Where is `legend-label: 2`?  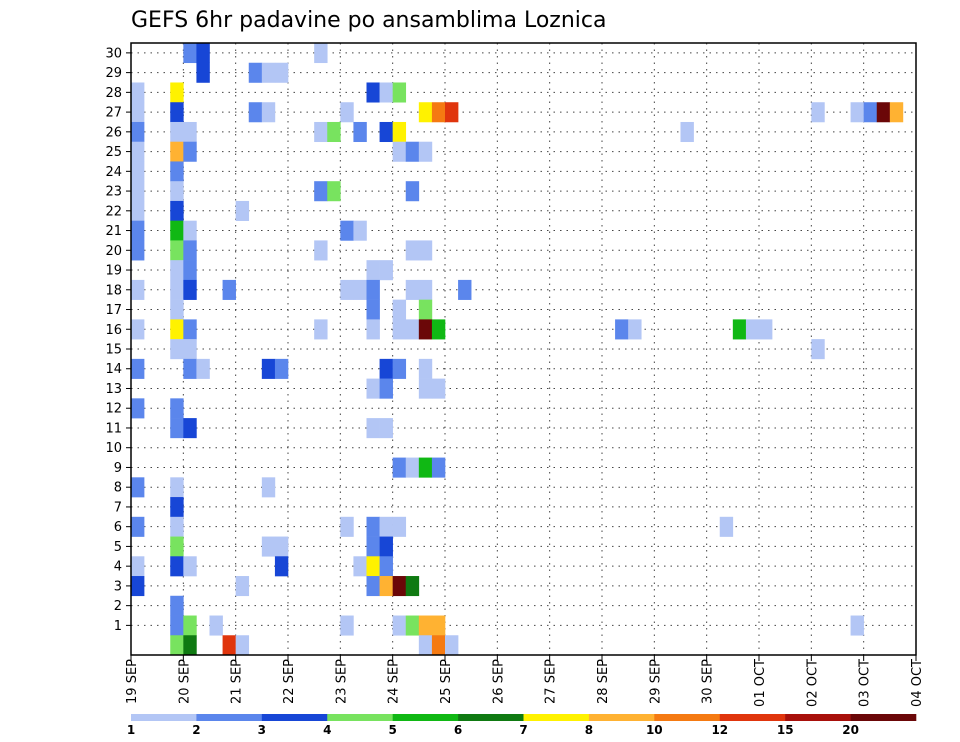 legend-label: 2 is located at coordinates (196, 730).